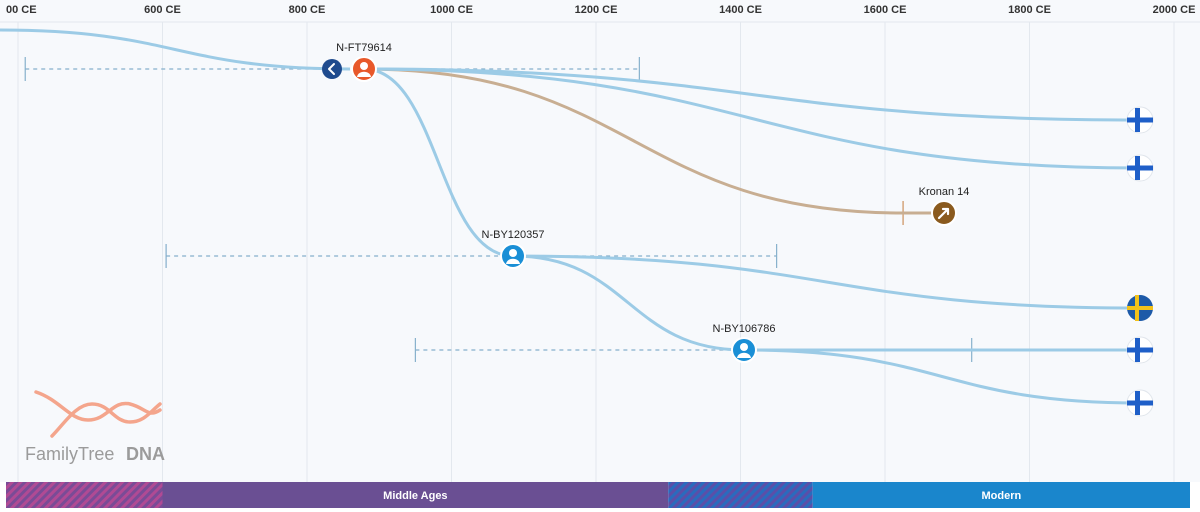 The width and height of the screenshot is (1200, 512). Describe the element at coordinates (307, 10) in the screenshot. I see `x-tick-label: 800 CE` at that location.